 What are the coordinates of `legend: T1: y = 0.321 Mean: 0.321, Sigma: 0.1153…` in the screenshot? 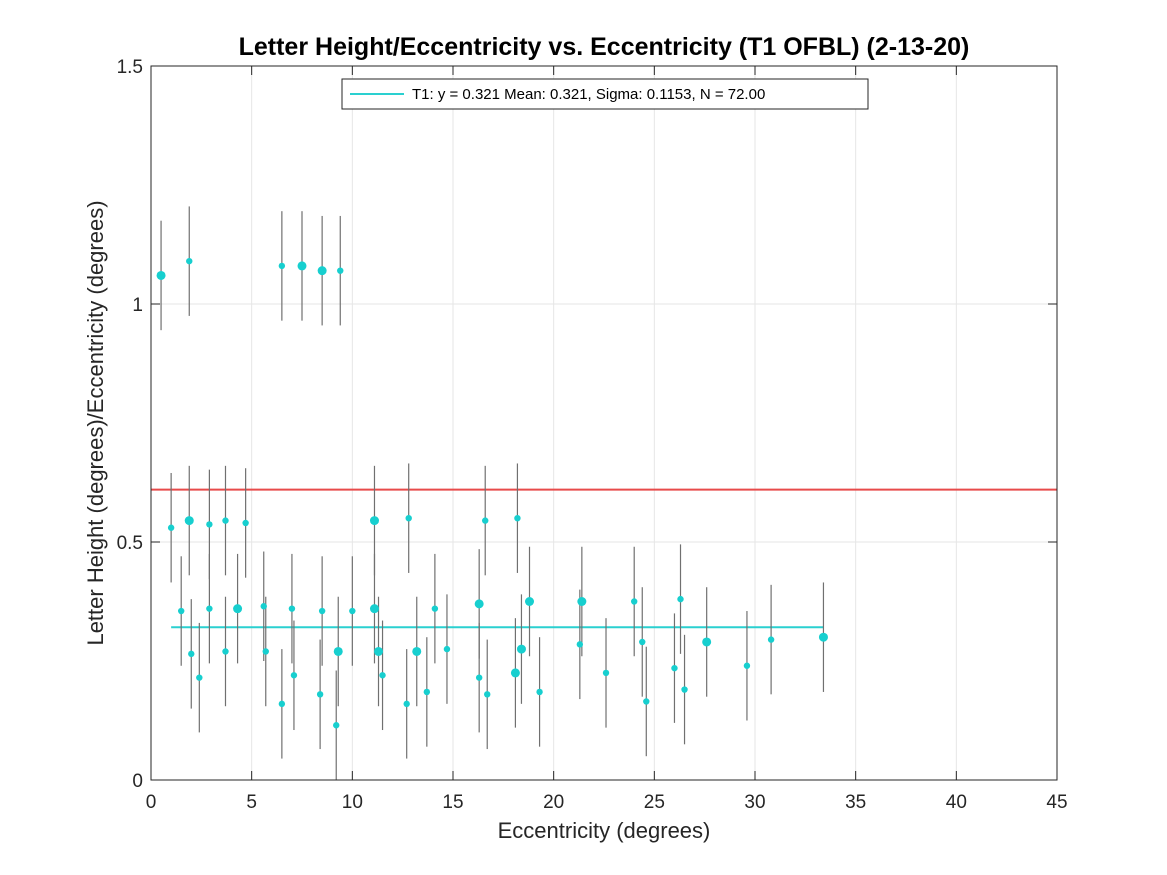 It's located at (605, 94).